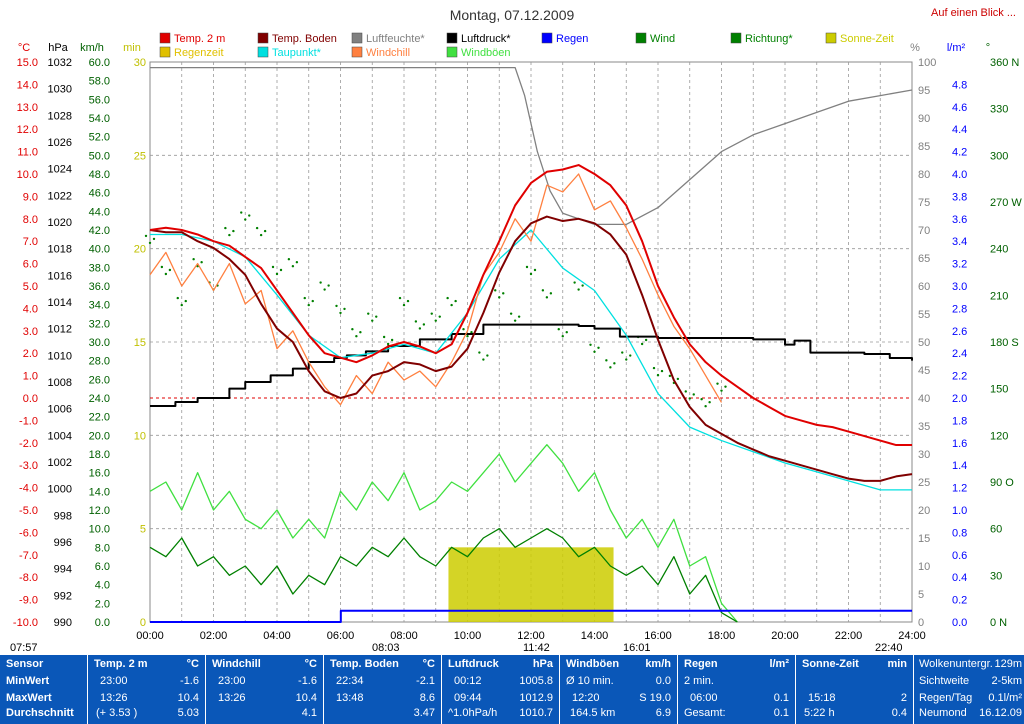  Describe the element at coordinates (306, 698) in the screenshot. I see `chill-max-value: 10.4` at that location.